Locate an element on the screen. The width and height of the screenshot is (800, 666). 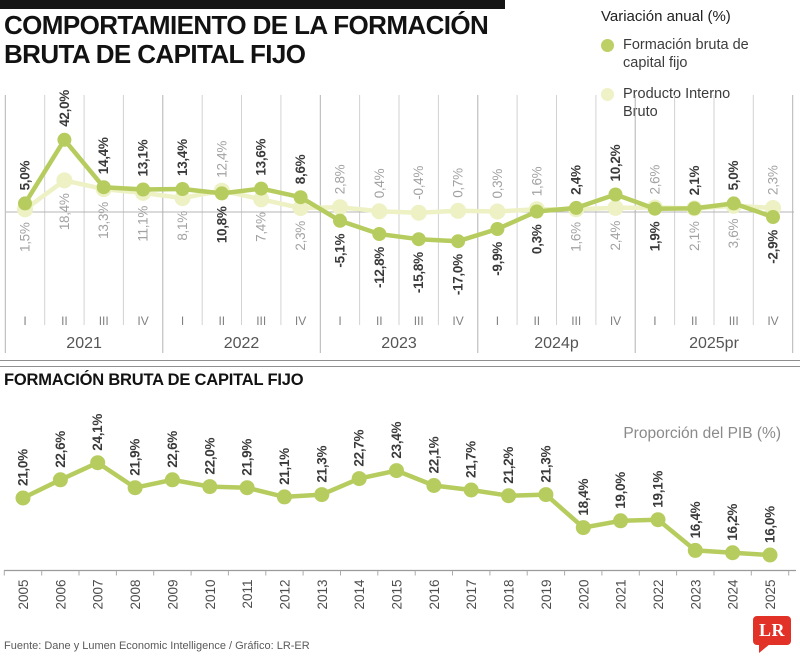
svg-text: 19,1% is located at coordinates (658, 489).